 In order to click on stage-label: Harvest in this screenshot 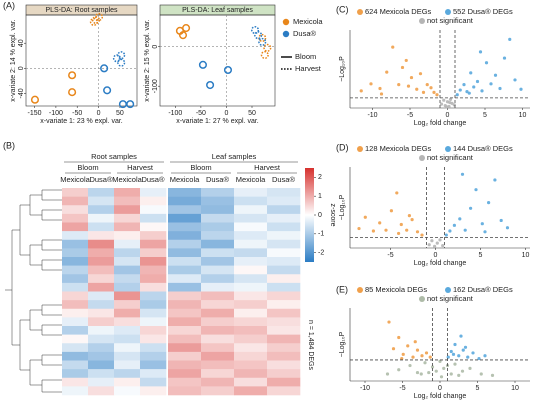, I will do `click(267, 167)`.